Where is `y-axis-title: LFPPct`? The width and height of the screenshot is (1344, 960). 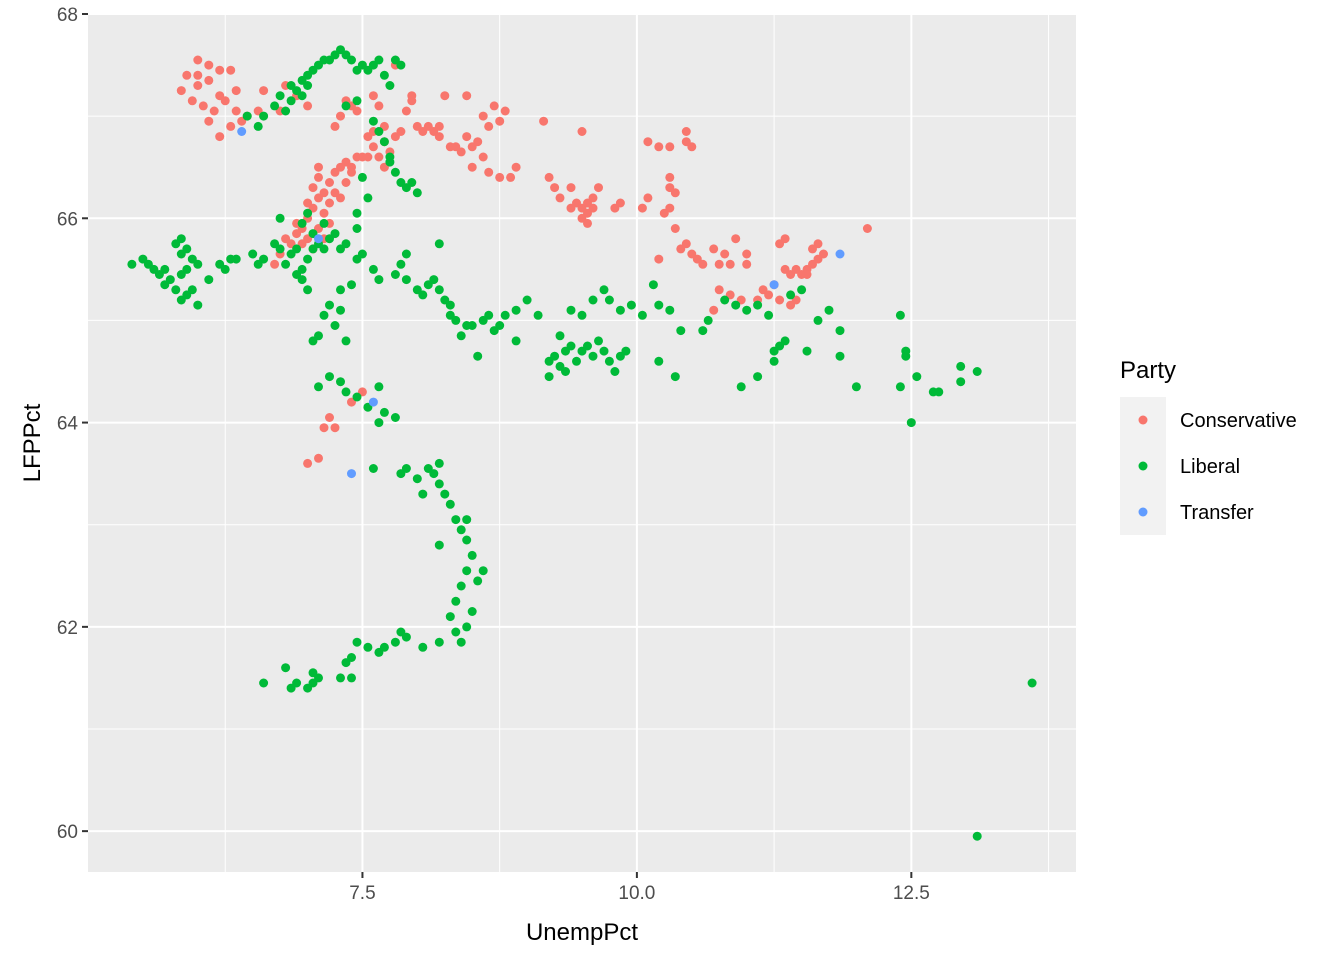
y-axis-title: LFPPct is located at coordinates (32, 442).